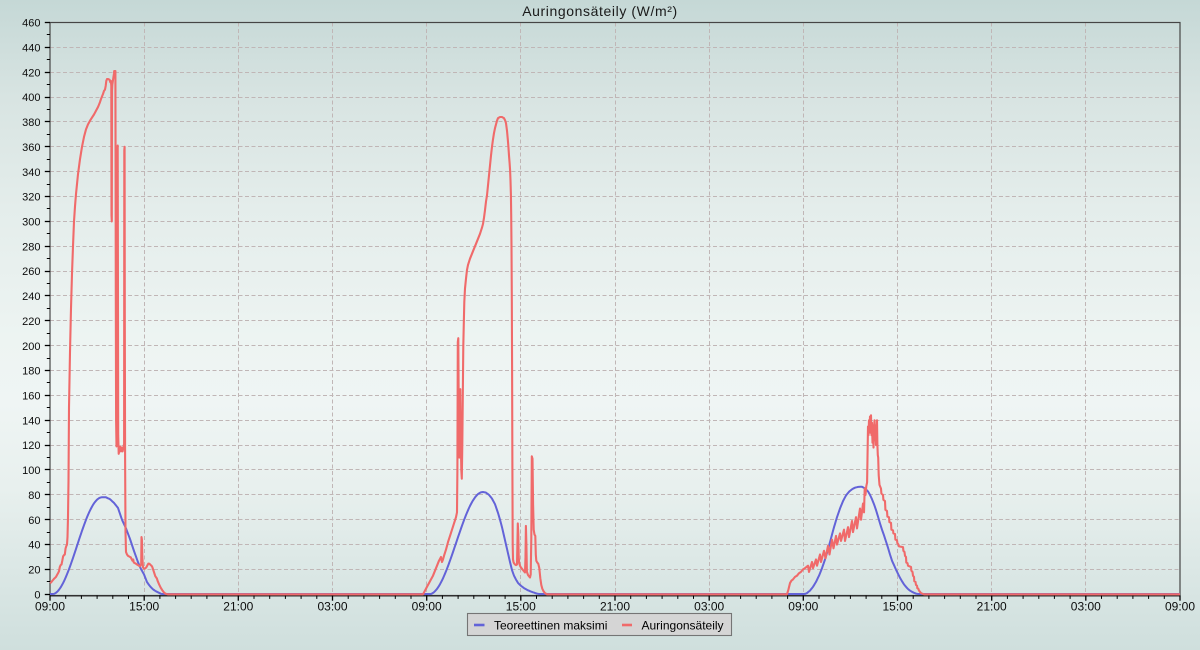 The height and width of the screenshot is (650, 1200). Describe the element at coordinates (31, 397) in the screenshot. I see `svg-text: 160` at that location.